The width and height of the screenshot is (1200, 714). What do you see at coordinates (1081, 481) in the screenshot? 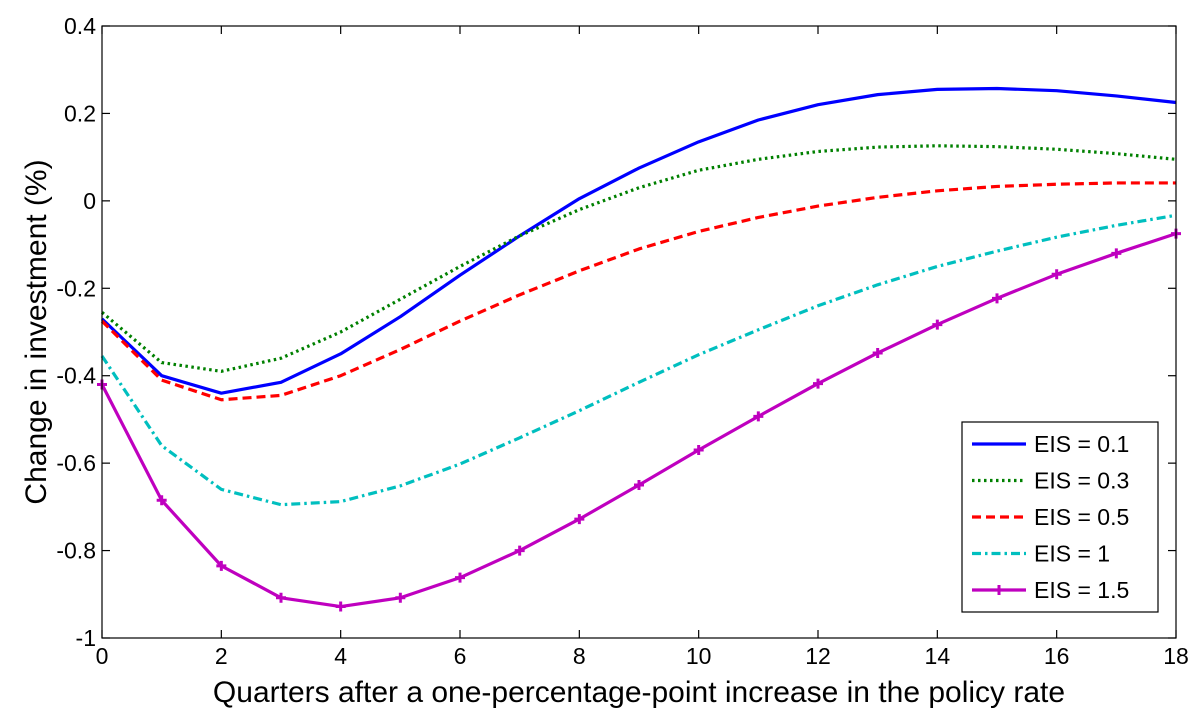
I see `legend-label: EIS = 0.3` at bounding box center [1081, 481].